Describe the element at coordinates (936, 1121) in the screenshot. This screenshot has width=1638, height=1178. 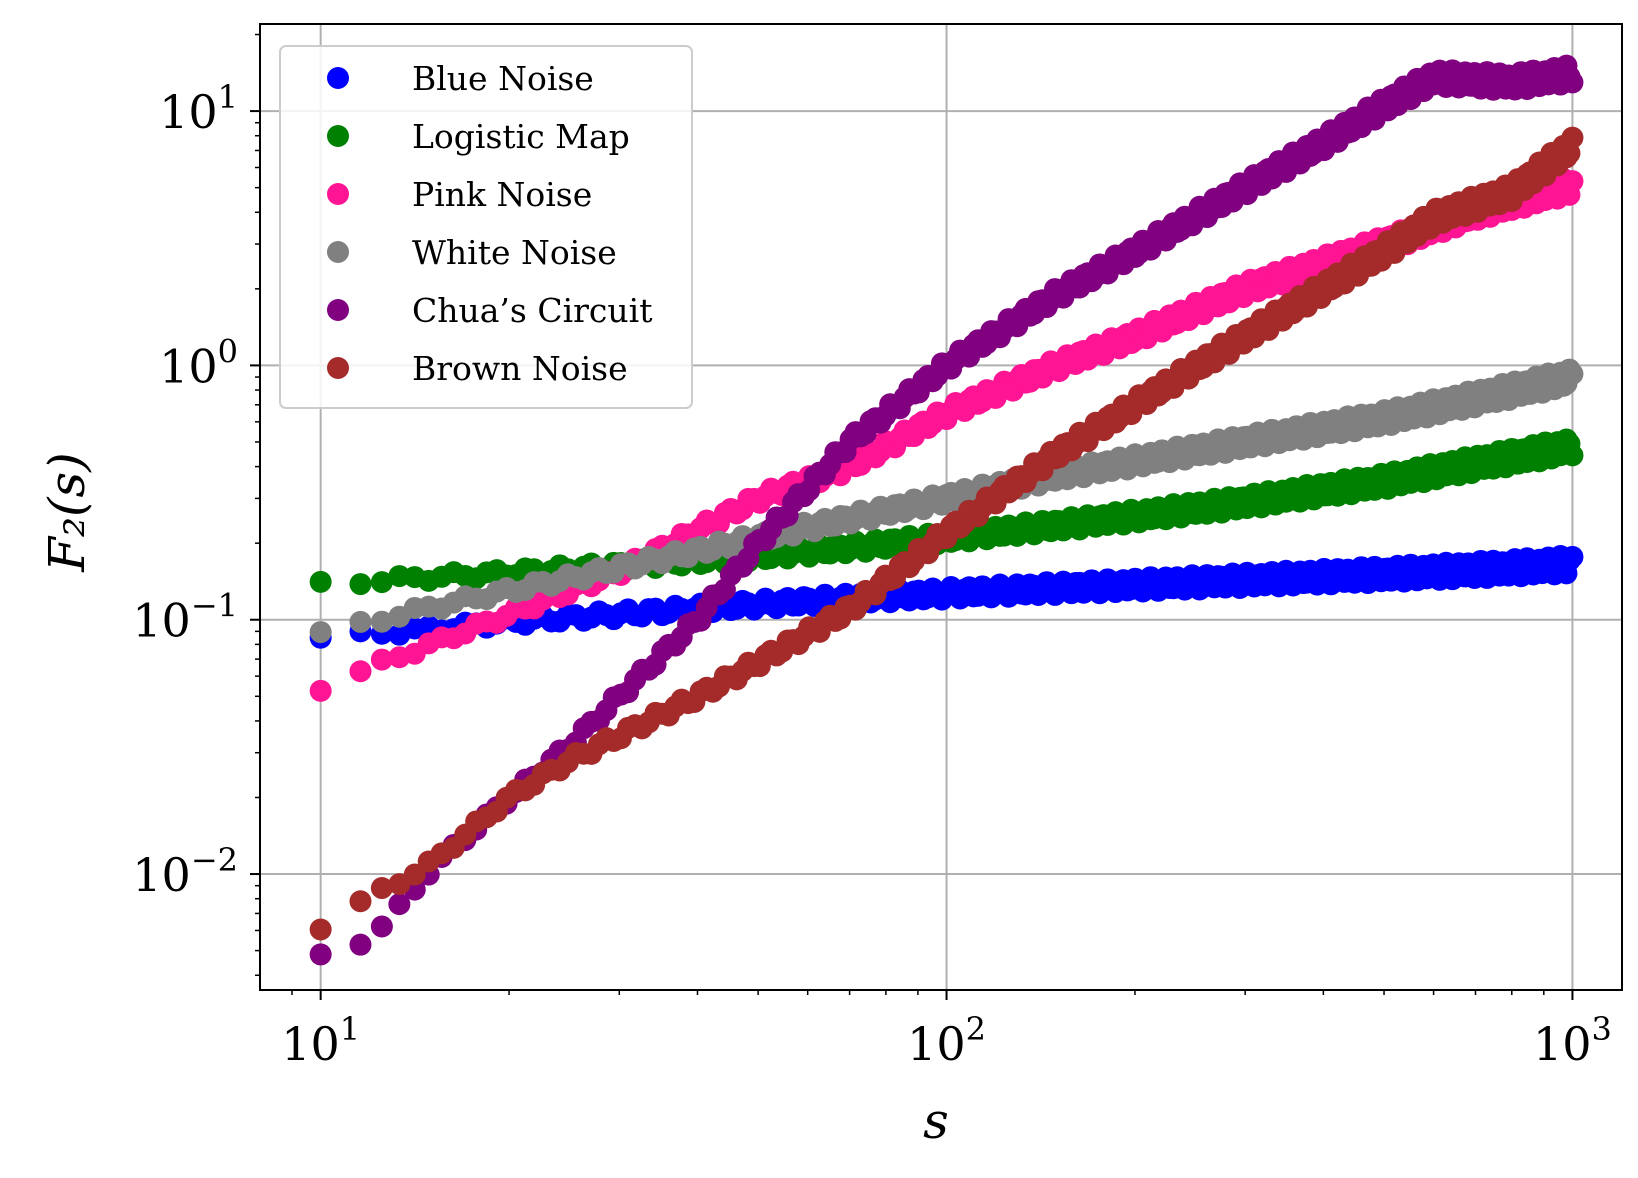
I see `x-axis-title: s` at that location.